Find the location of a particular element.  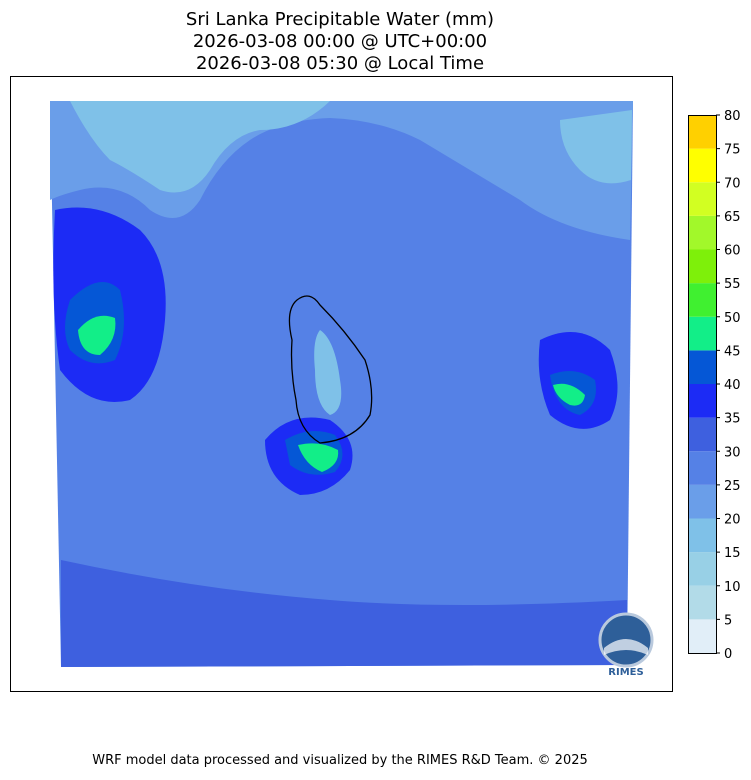

colorbar-tick-label: 40 is located at coordinates (732, 385).